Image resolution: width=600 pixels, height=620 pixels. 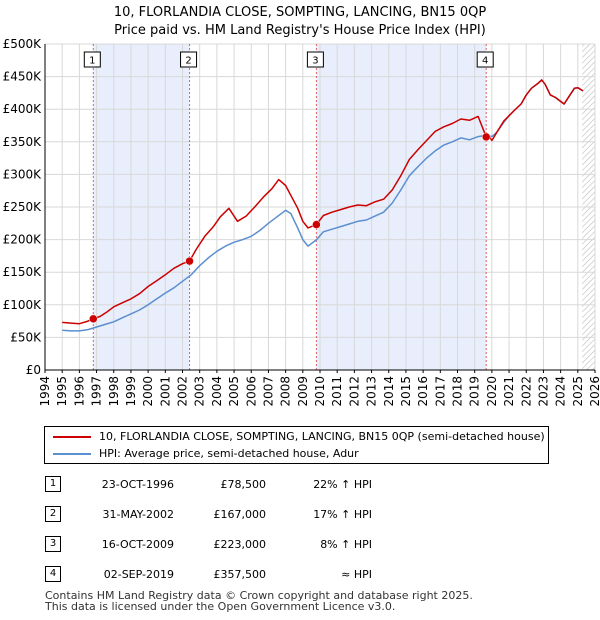 I want to click on x-tick-label: 2023, so click(x=543, y=391).